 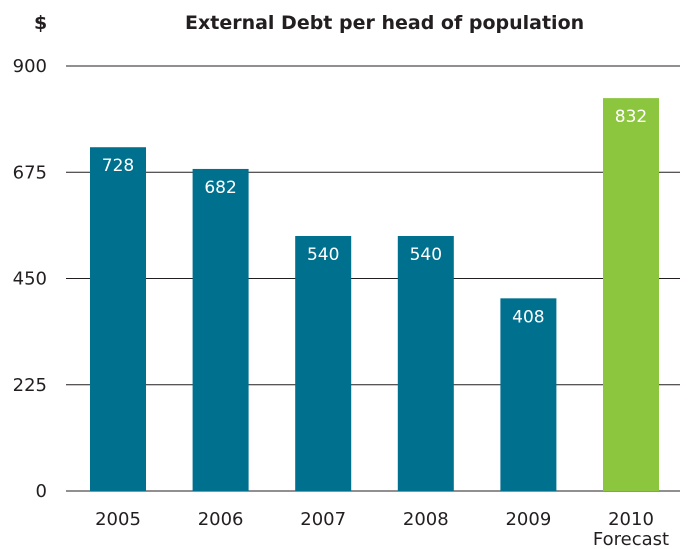 I want to click on bar-2010, so click(x=631, y=294).